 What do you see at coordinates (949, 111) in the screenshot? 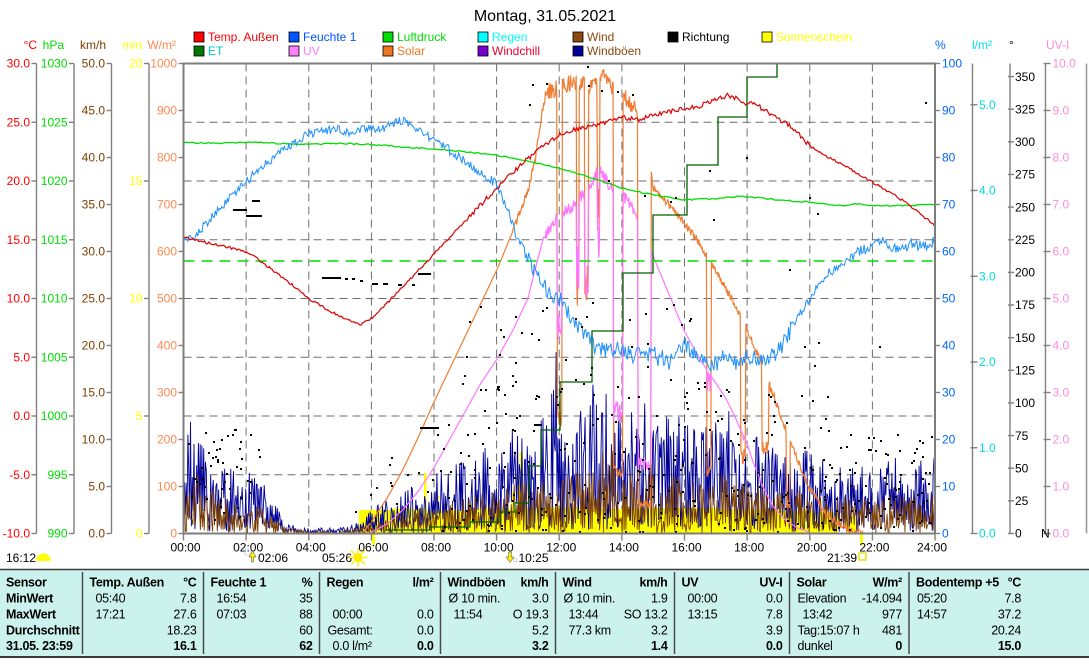
I see `svg-text: 90` at bounding box center [949, 111].